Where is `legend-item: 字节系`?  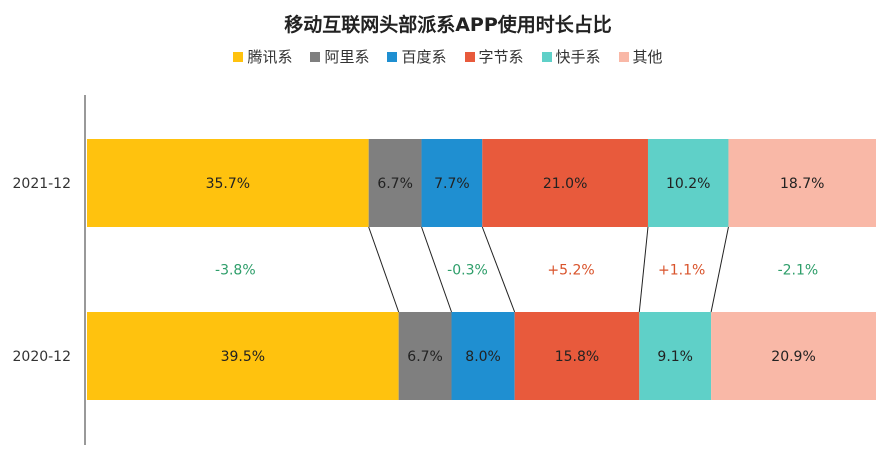 legend-item: 字节系 is located at coordinates (494, 56).